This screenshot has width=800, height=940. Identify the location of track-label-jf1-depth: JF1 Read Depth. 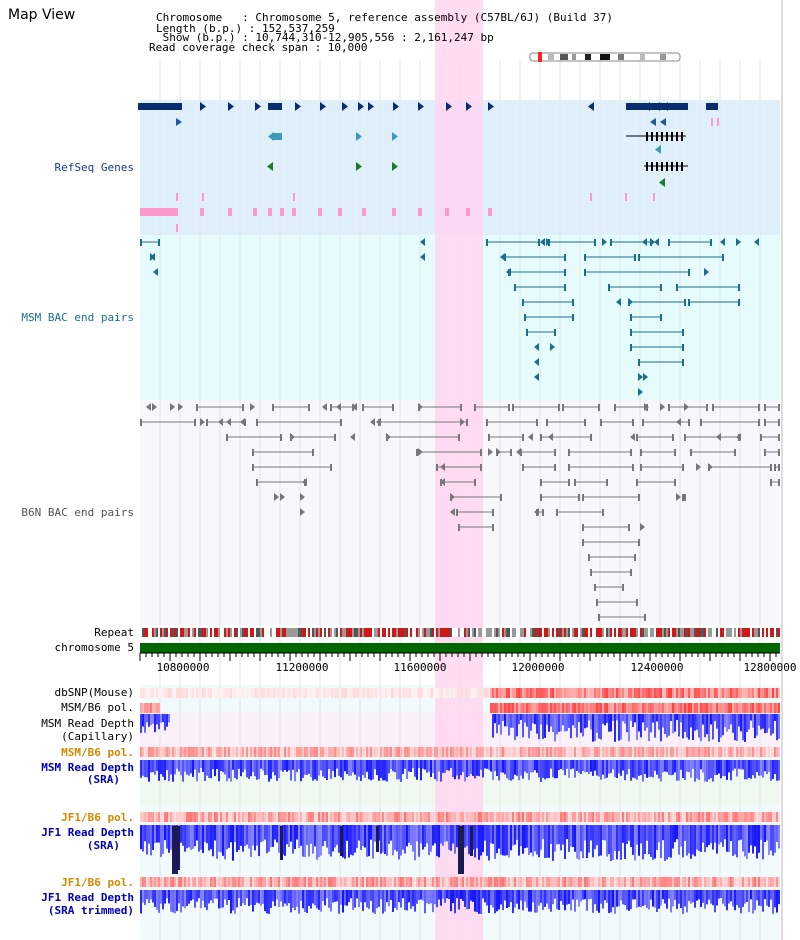
(87, 832).